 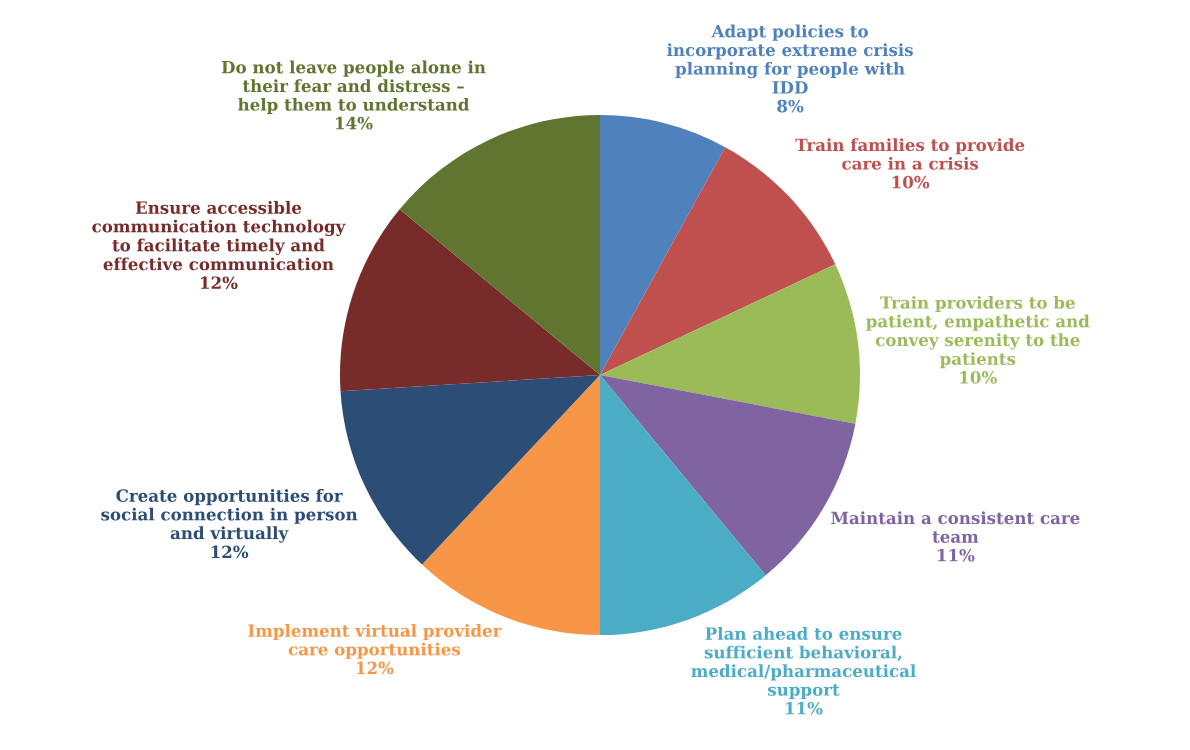 What do you see at coordinates (219, 235) in the screenshot?
I see `slice-label: Ensure accessible communication technology to facilitate timely and effective communication` at bounding box center [219, 235].